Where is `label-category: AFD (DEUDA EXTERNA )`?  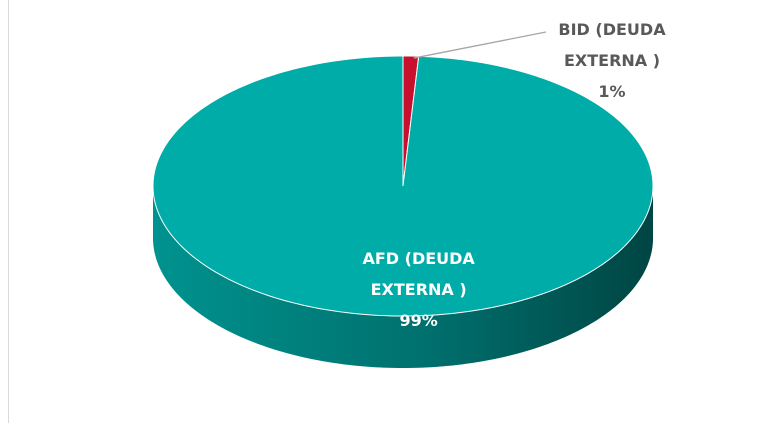 label-category: AFD (DEUDA EXTERNA ) is located at coordinates (418, 273).